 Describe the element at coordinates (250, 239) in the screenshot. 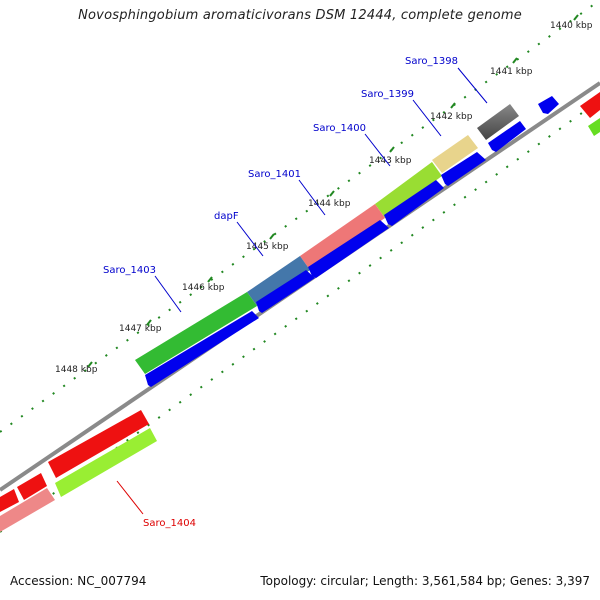

I see `leader-dapf` at that location.